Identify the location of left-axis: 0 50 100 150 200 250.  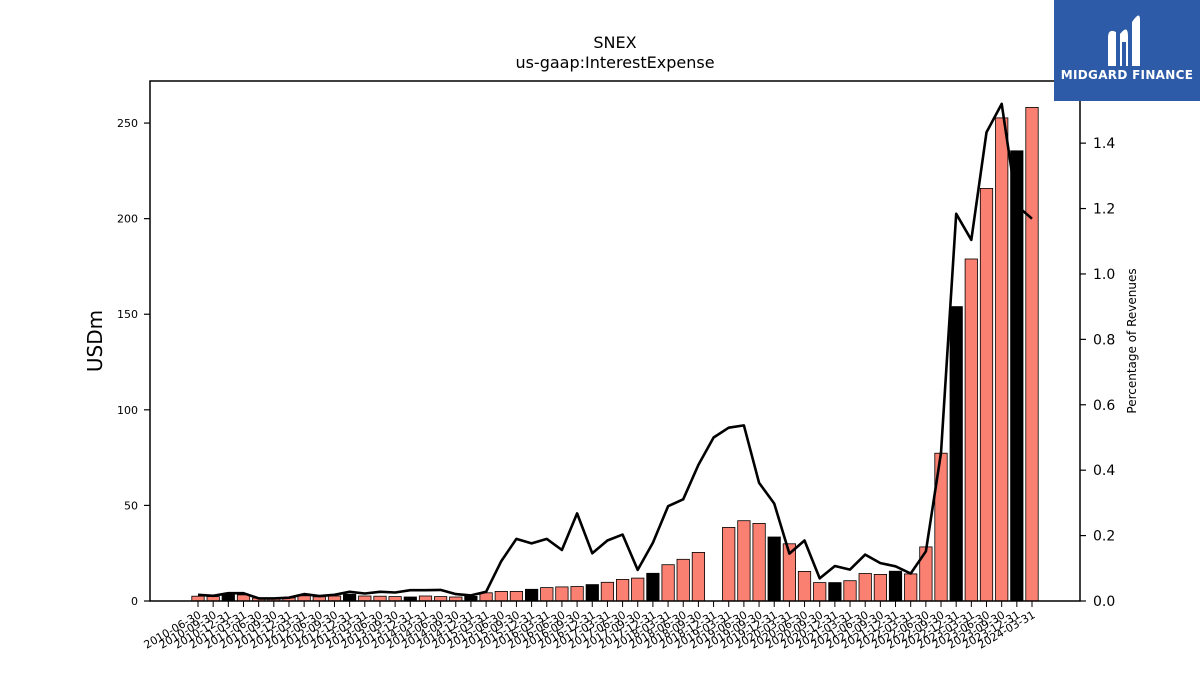
(133, 362).